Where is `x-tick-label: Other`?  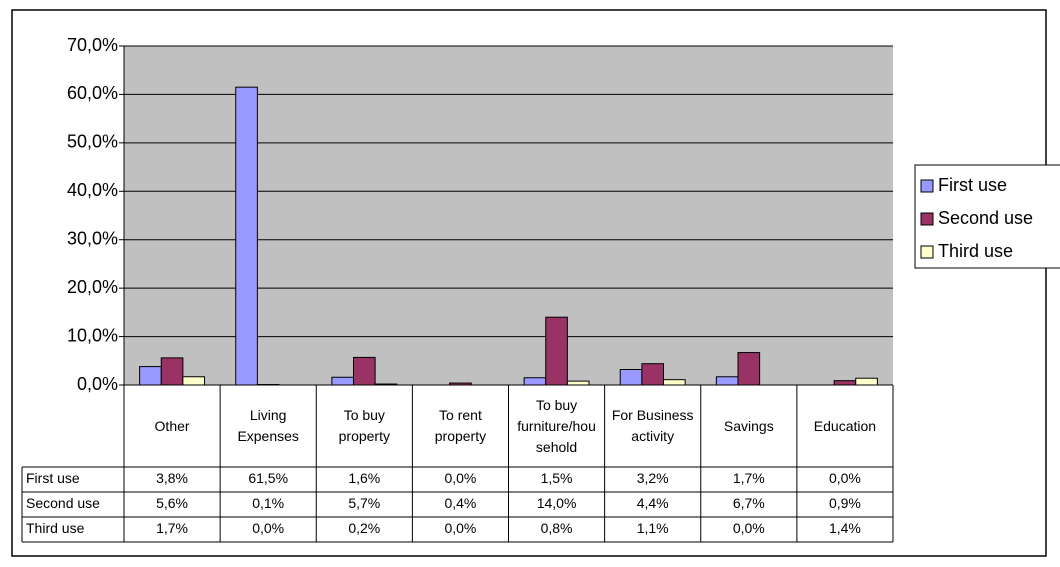 x-tick-label: Other is located at coordinates (172, 425).